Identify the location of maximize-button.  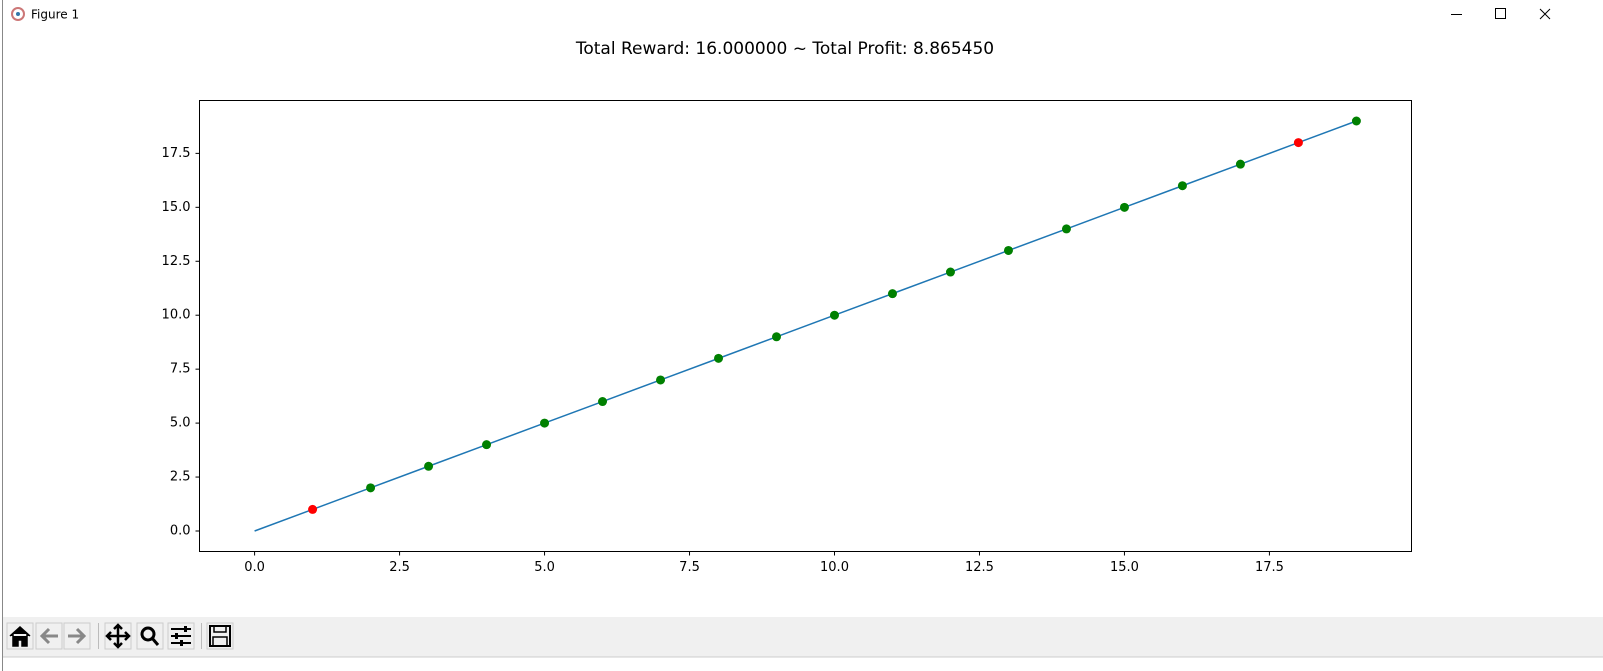
(1500, 13).